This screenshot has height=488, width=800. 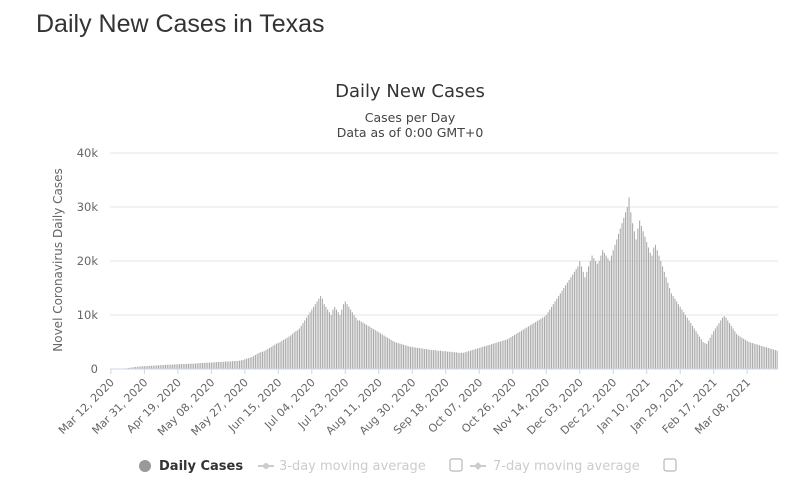 I want to click on y-tick-label: 40k, so click(x=88, y=153).